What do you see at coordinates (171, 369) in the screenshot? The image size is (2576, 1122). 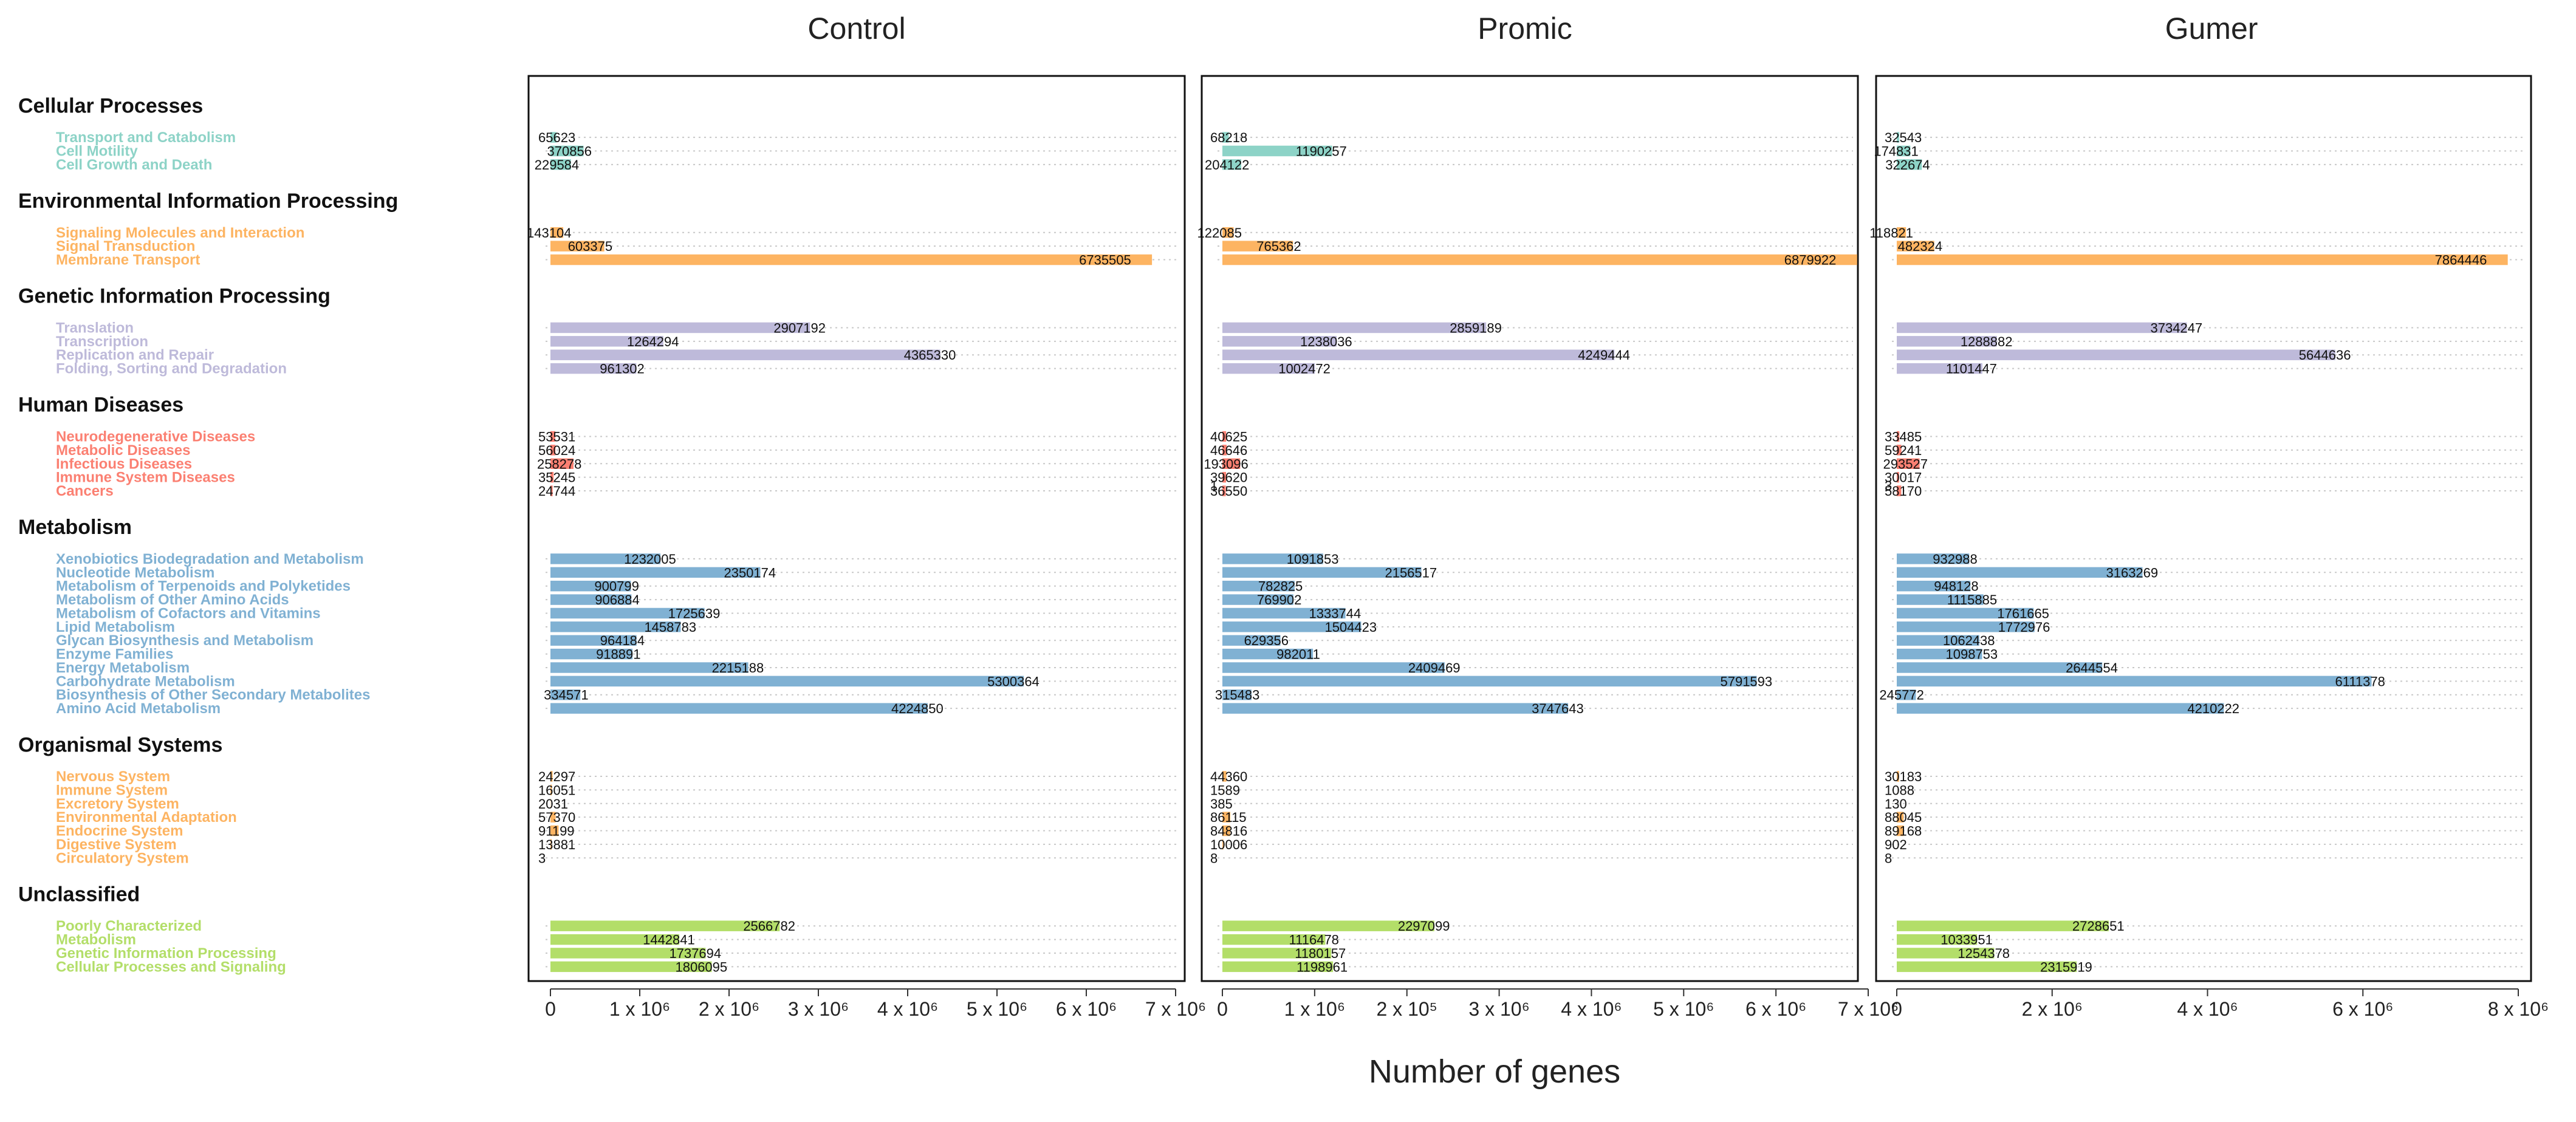 I see `category-label-folding-sorting-and-degradation: Folding, Sorting and Degradation` at bounding box center [171, 369].